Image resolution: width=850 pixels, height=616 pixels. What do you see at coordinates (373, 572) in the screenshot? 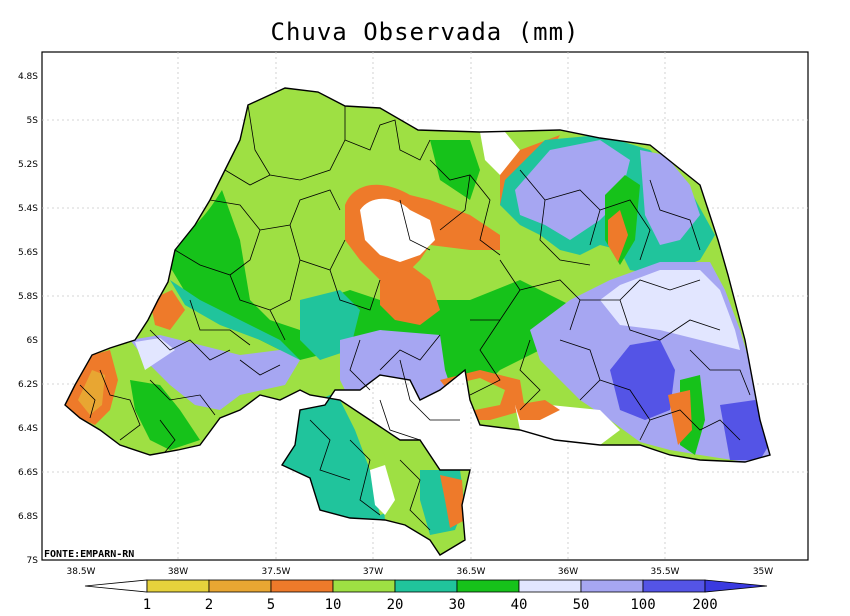
I see `lon-label: 37W` at bounding box center [373, 572].